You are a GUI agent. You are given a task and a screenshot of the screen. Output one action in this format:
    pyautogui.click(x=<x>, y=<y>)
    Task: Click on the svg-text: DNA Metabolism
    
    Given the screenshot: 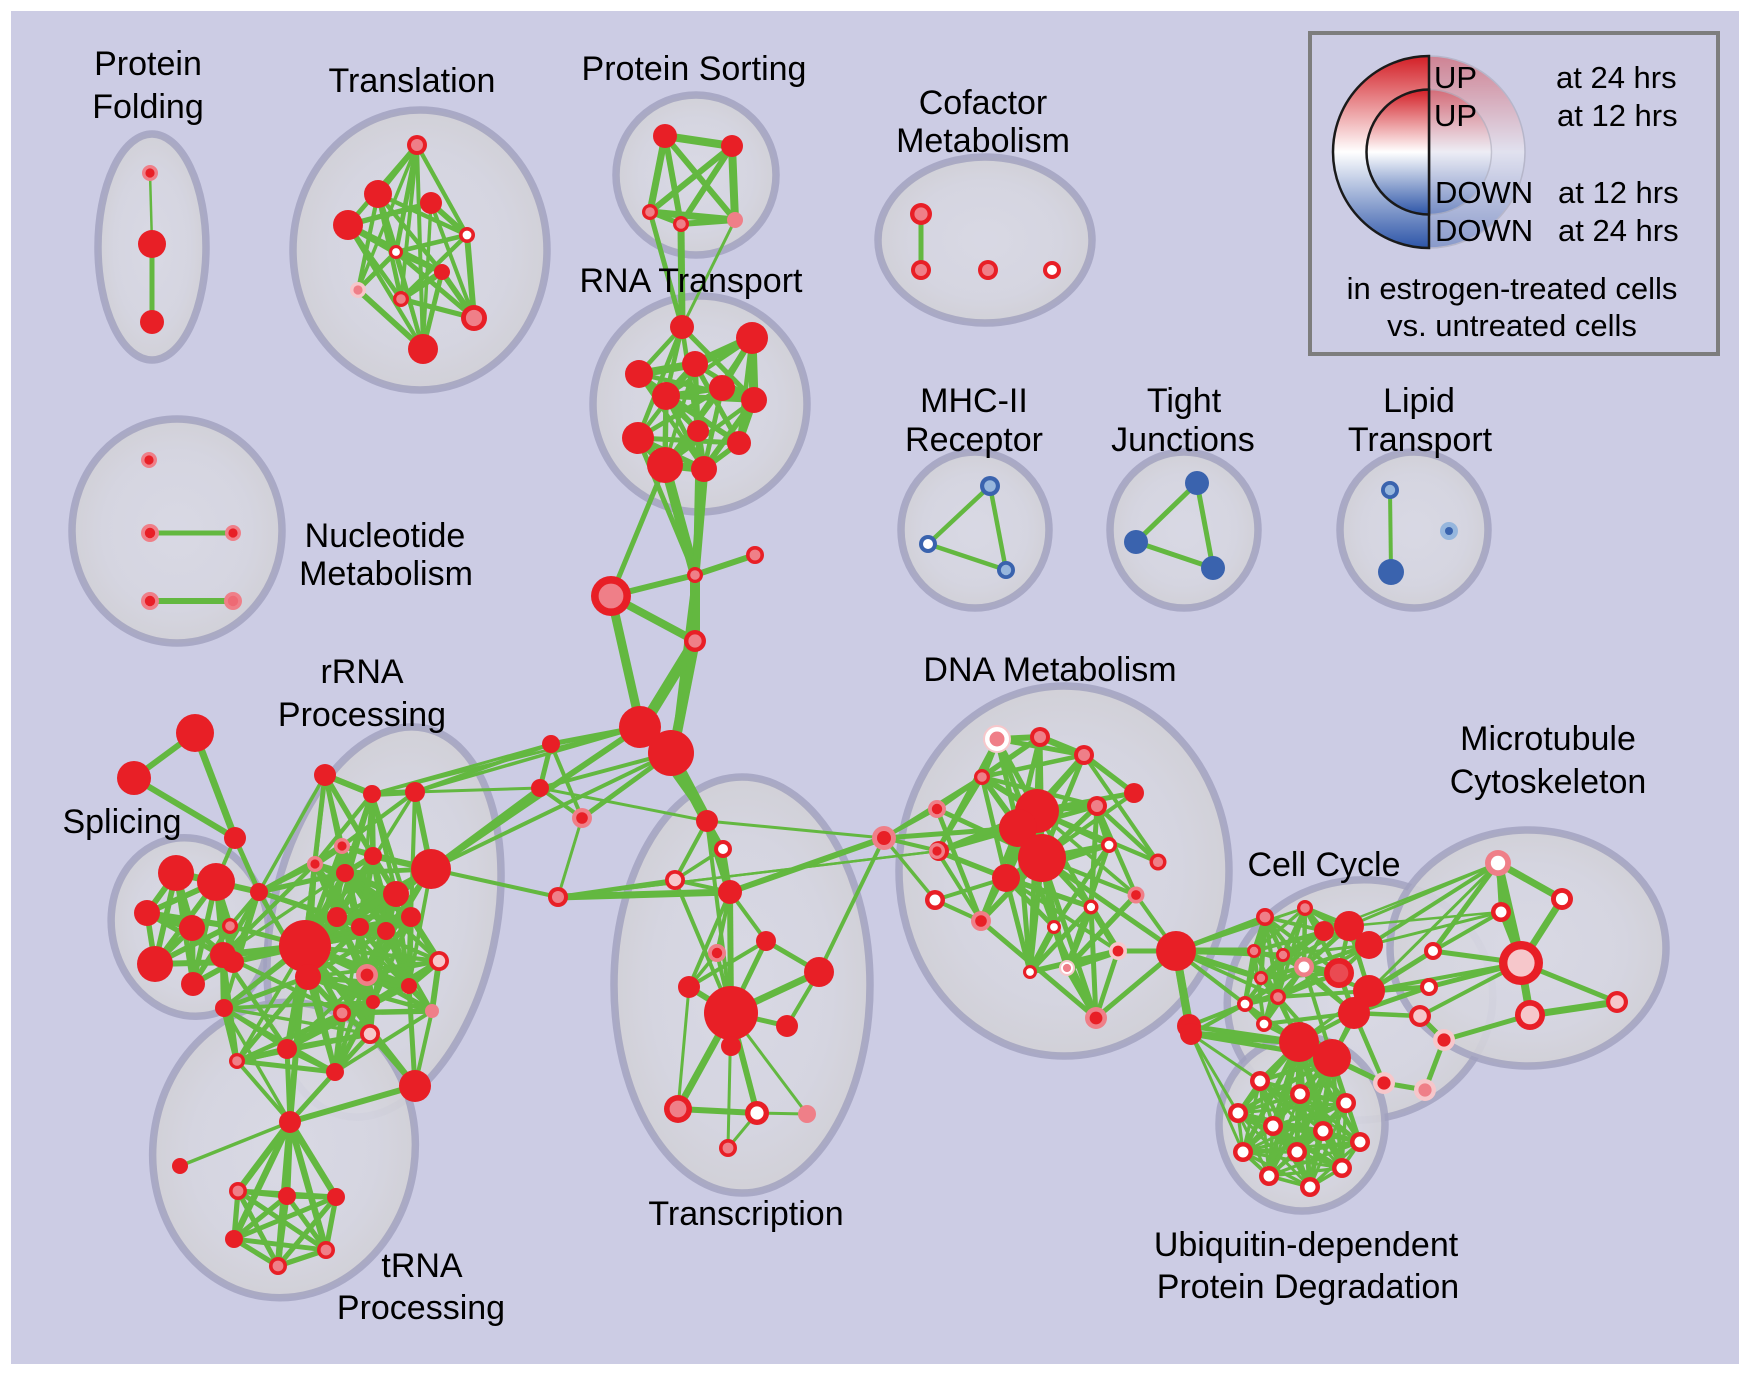 What is the action you would take?
    pyautogui.click(x=1049, y=670)
    